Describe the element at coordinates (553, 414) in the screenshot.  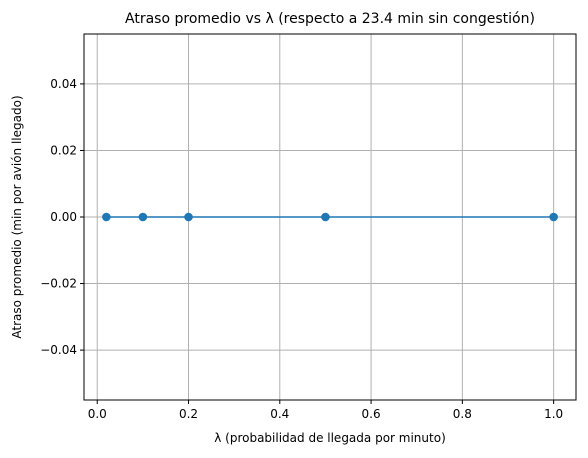
I see `x-tick-label: 1.0` at that location.